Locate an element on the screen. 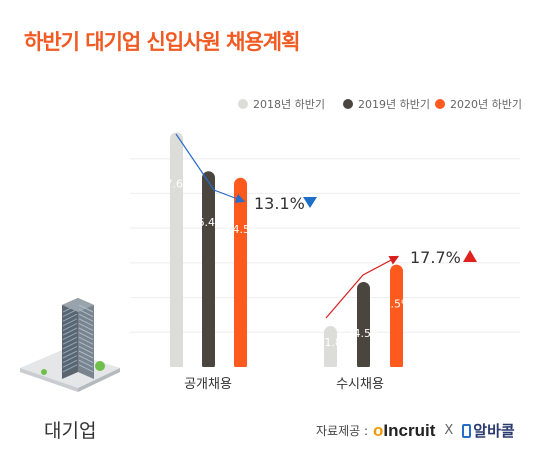 The height and width of the screenshot is (465, 550). legend-label: 2020년 하반기 is located at coordinates (486, 104).